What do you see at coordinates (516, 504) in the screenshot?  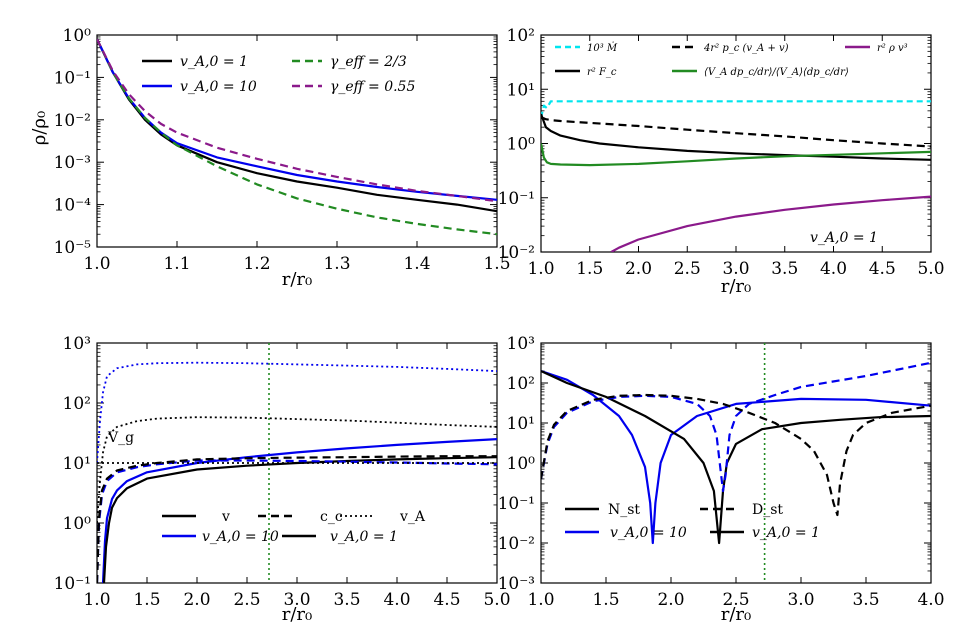 I see `y-tick-label-3-2: 10⁻¹` at bounding box center [516, 504].